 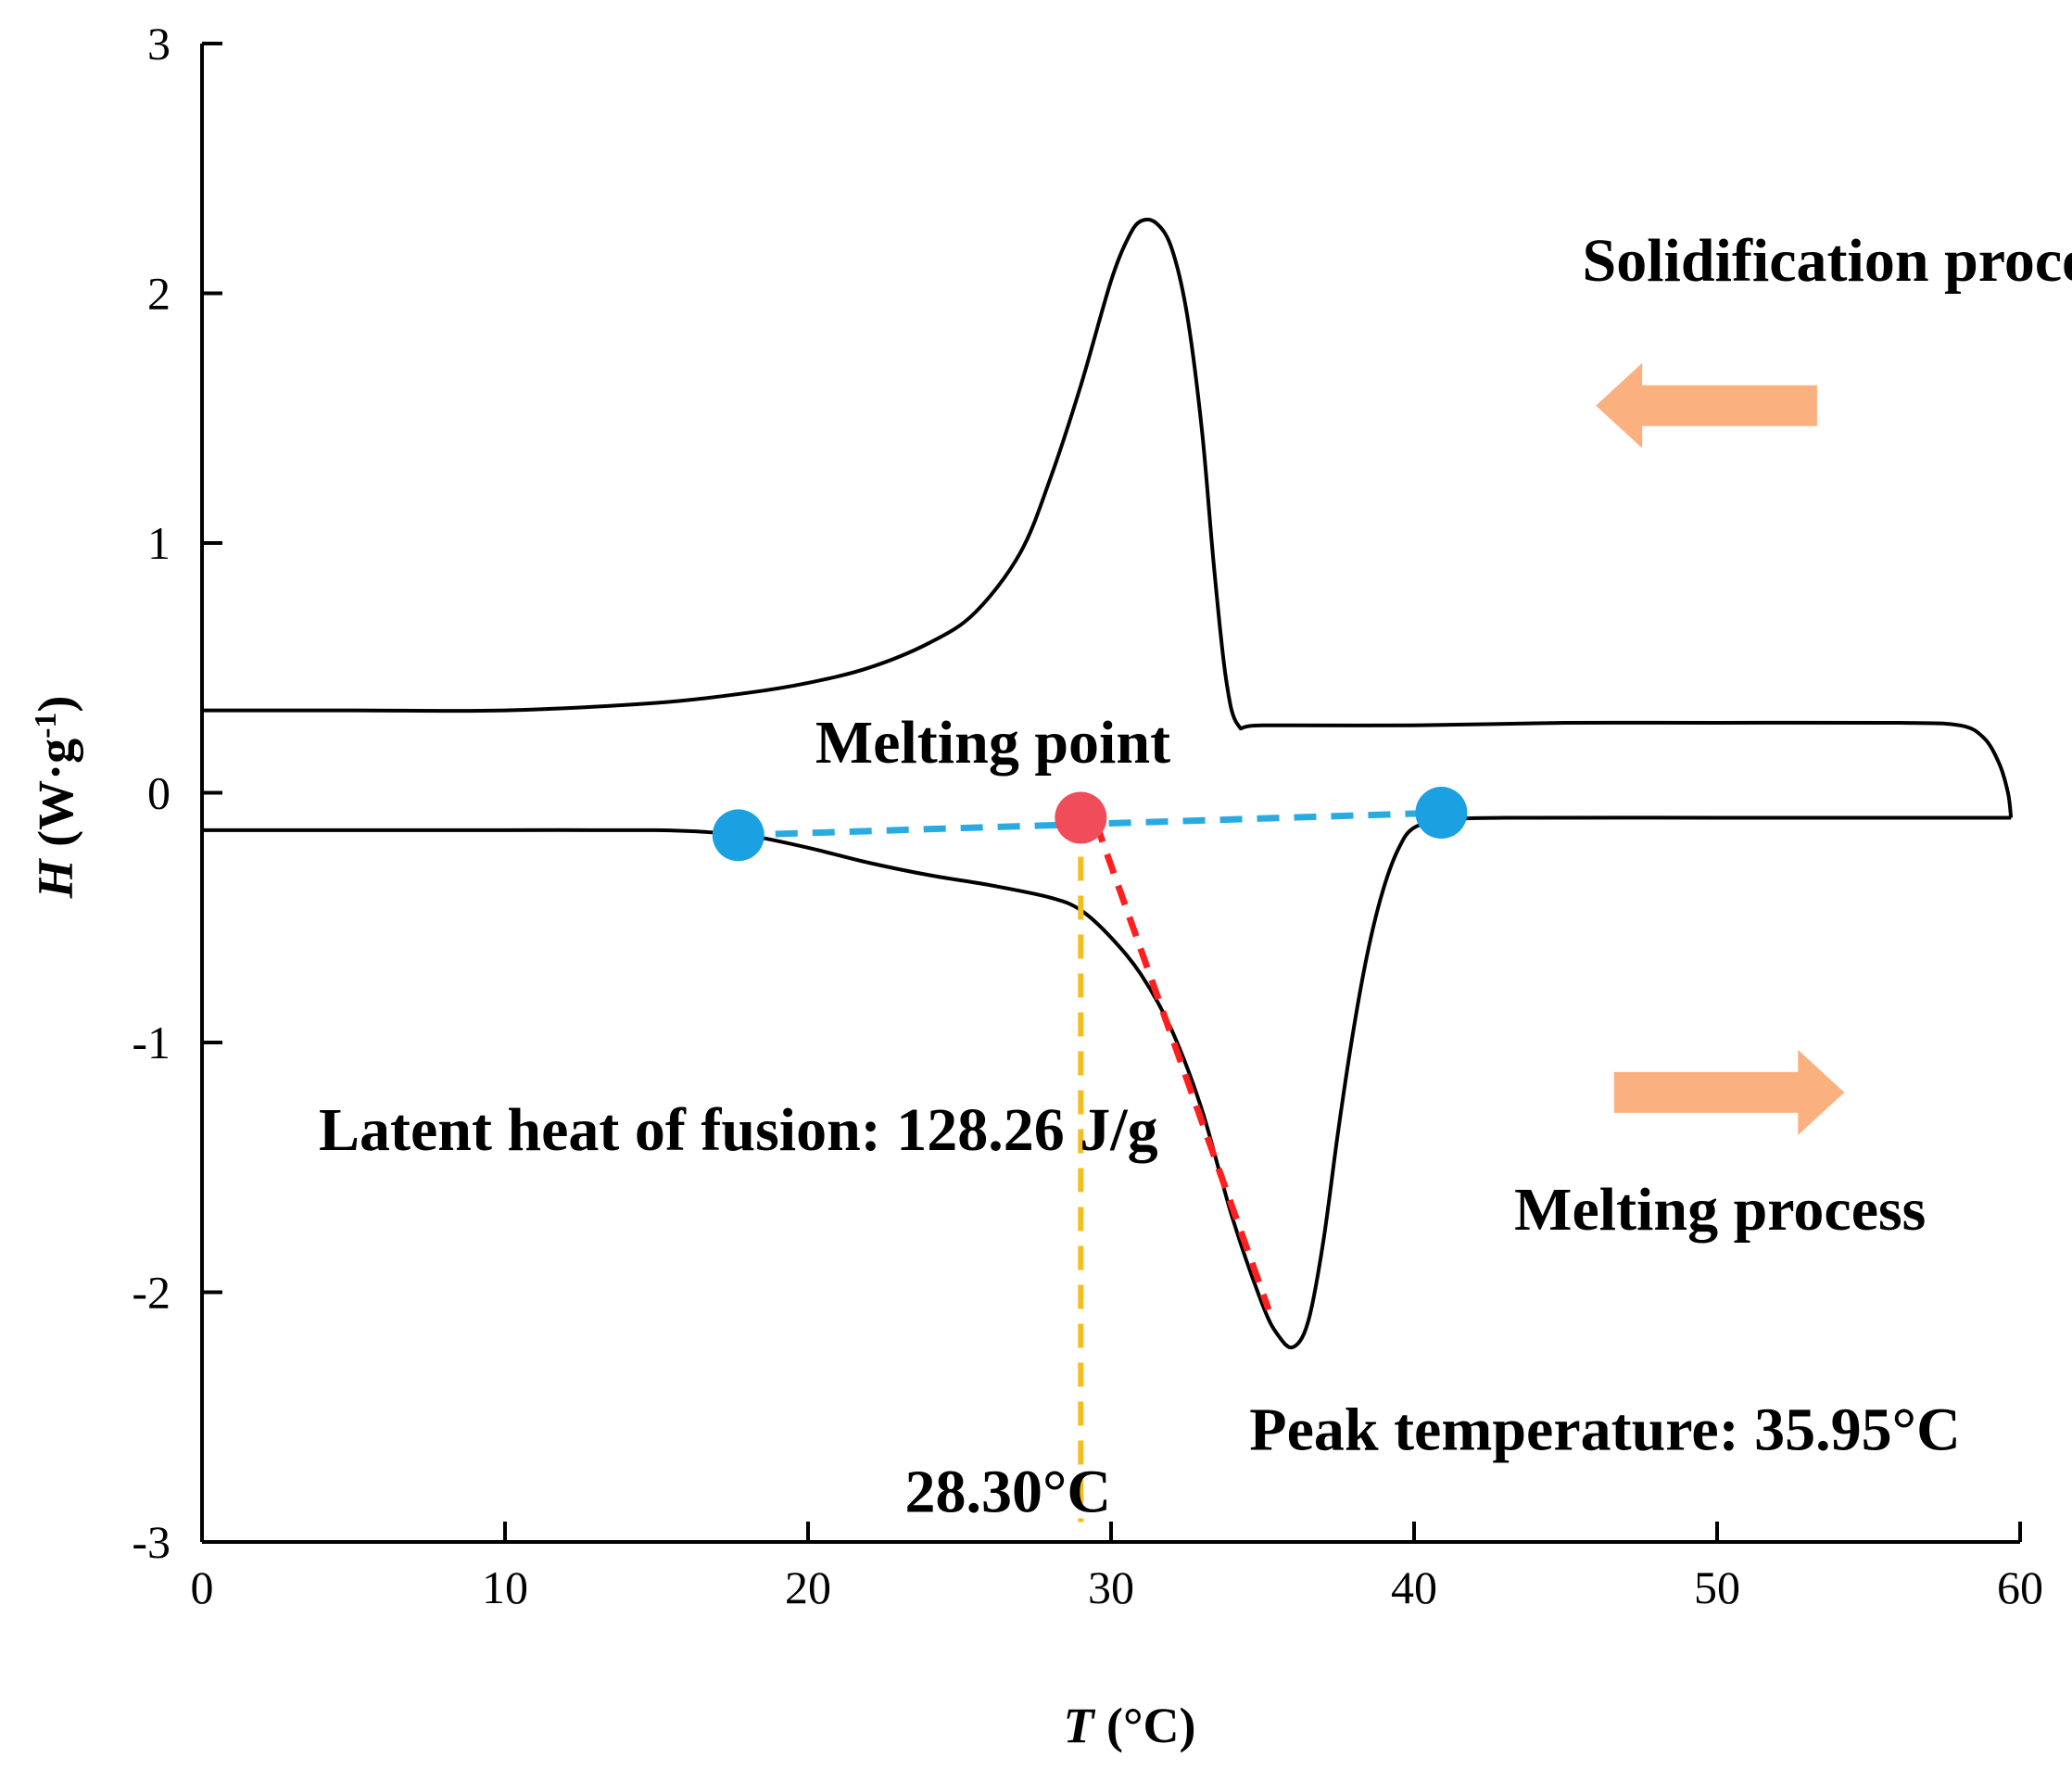 What do you see at coordinates (159, 543) in the screenshot?
I see `y-tick-label: 1` at bounding box center [159, 543].